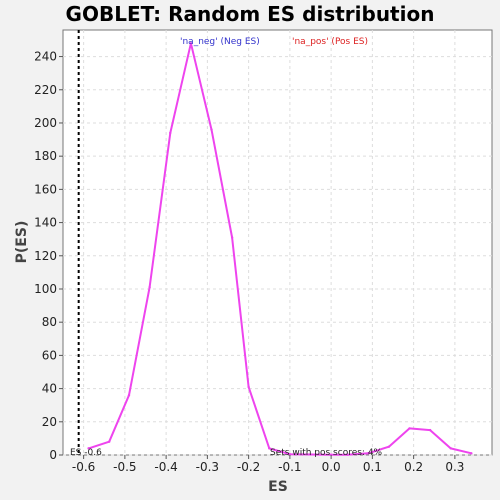 The width and height of the screenshot is (500, 500). I want to click on y-tick-label: 40, so click(49, 389).